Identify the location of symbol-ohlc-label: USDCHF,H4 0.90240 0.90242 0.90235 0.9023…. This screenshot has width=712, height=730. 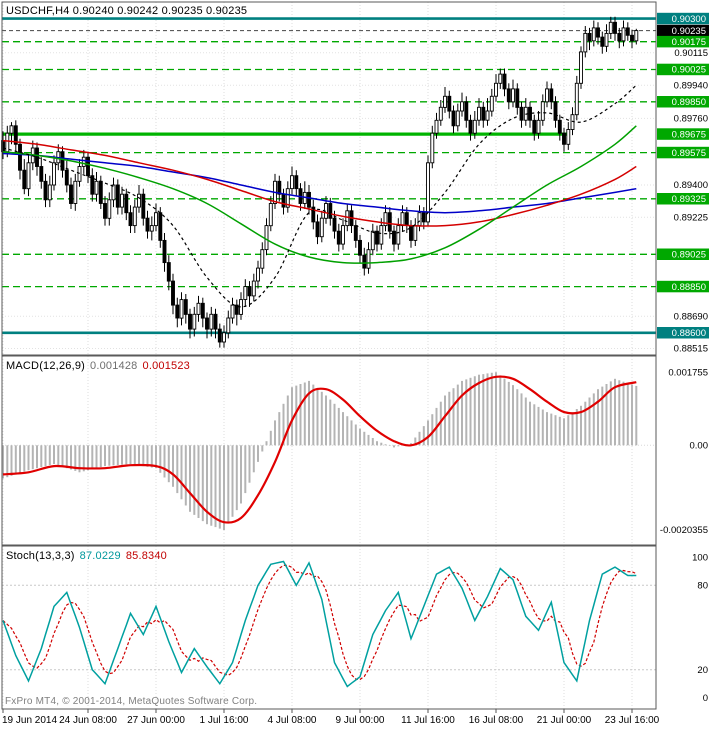
(127, 11).